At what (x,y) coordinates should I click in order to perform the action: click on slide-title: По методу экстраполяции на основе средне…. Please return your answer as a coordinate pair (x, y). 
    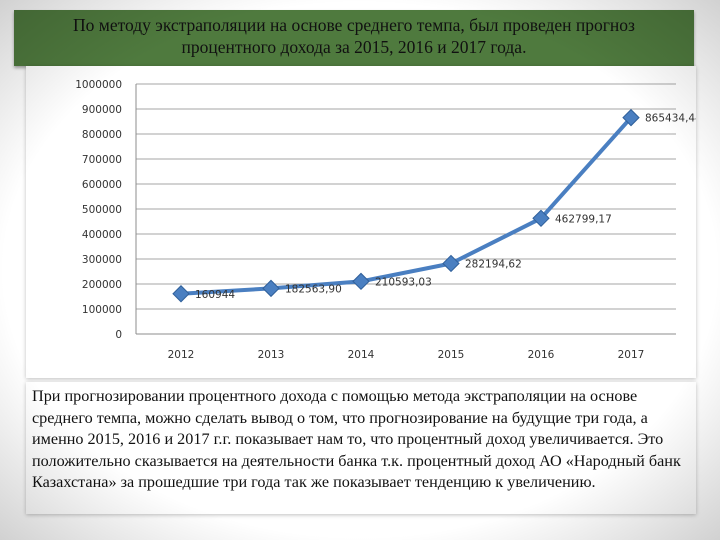
    Looking at the image, I should click on (354, 36).